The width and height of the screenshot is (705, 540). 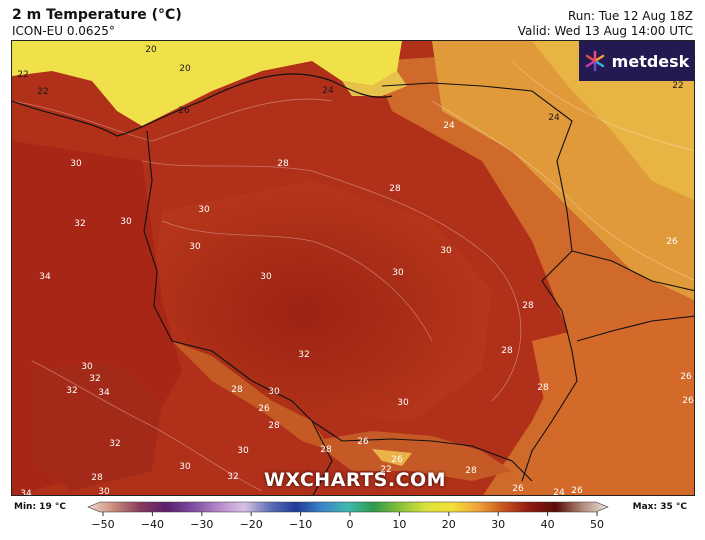 I want to click on southwest-zone, so click(x=97, y=426).